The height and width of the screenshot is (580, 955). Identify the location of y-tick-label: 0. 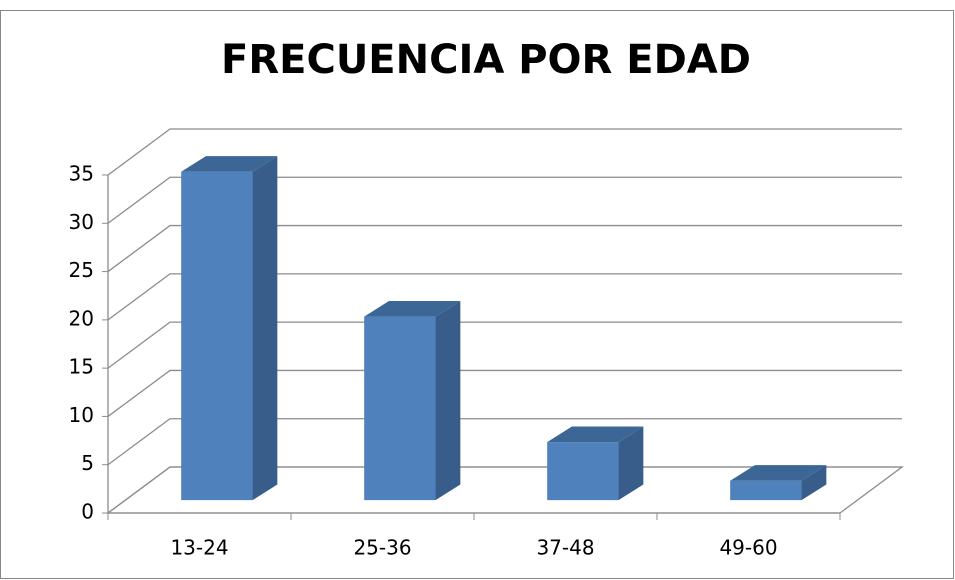
(87, 512).